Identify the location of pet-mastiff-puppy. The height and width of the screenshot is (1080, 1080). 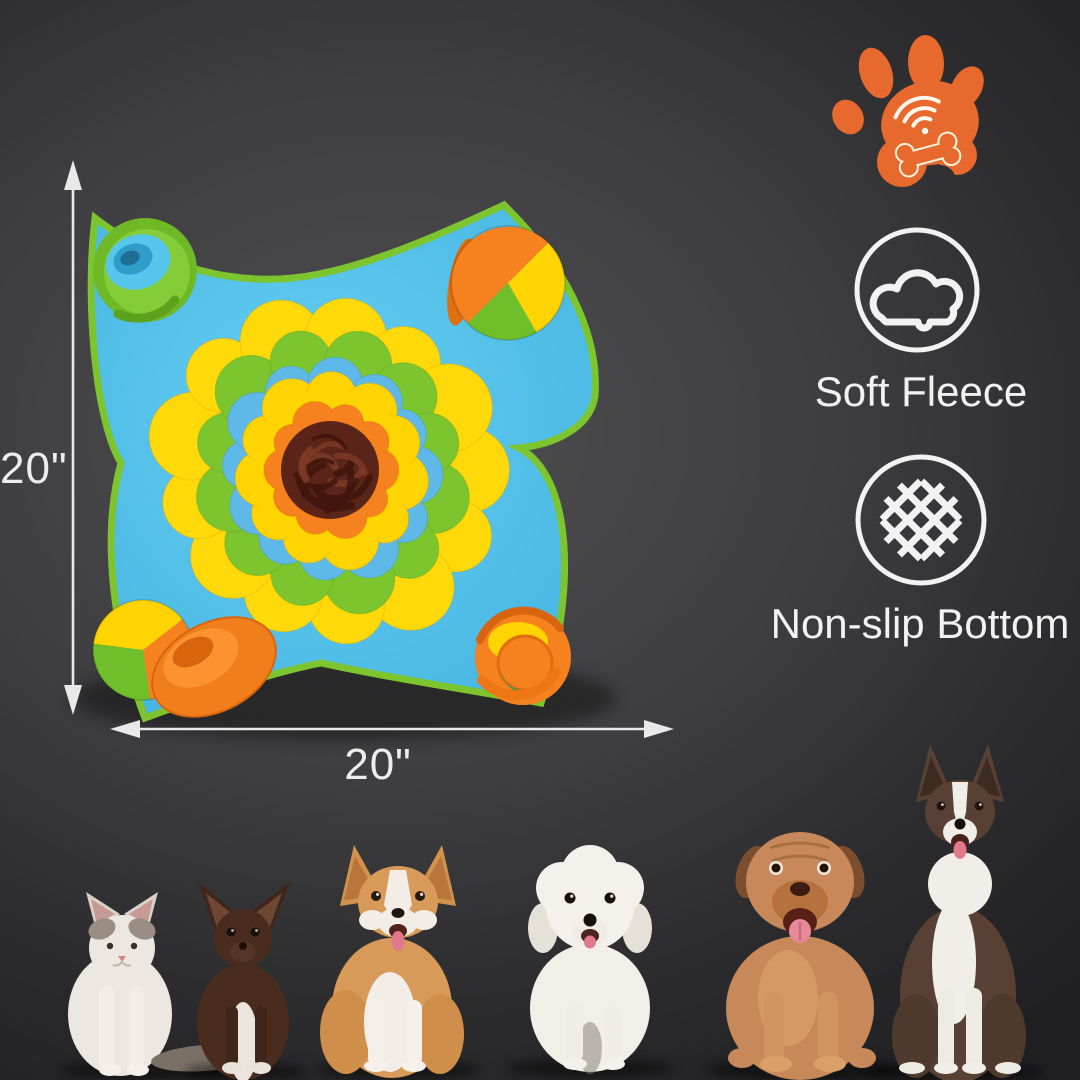
(802, 956).